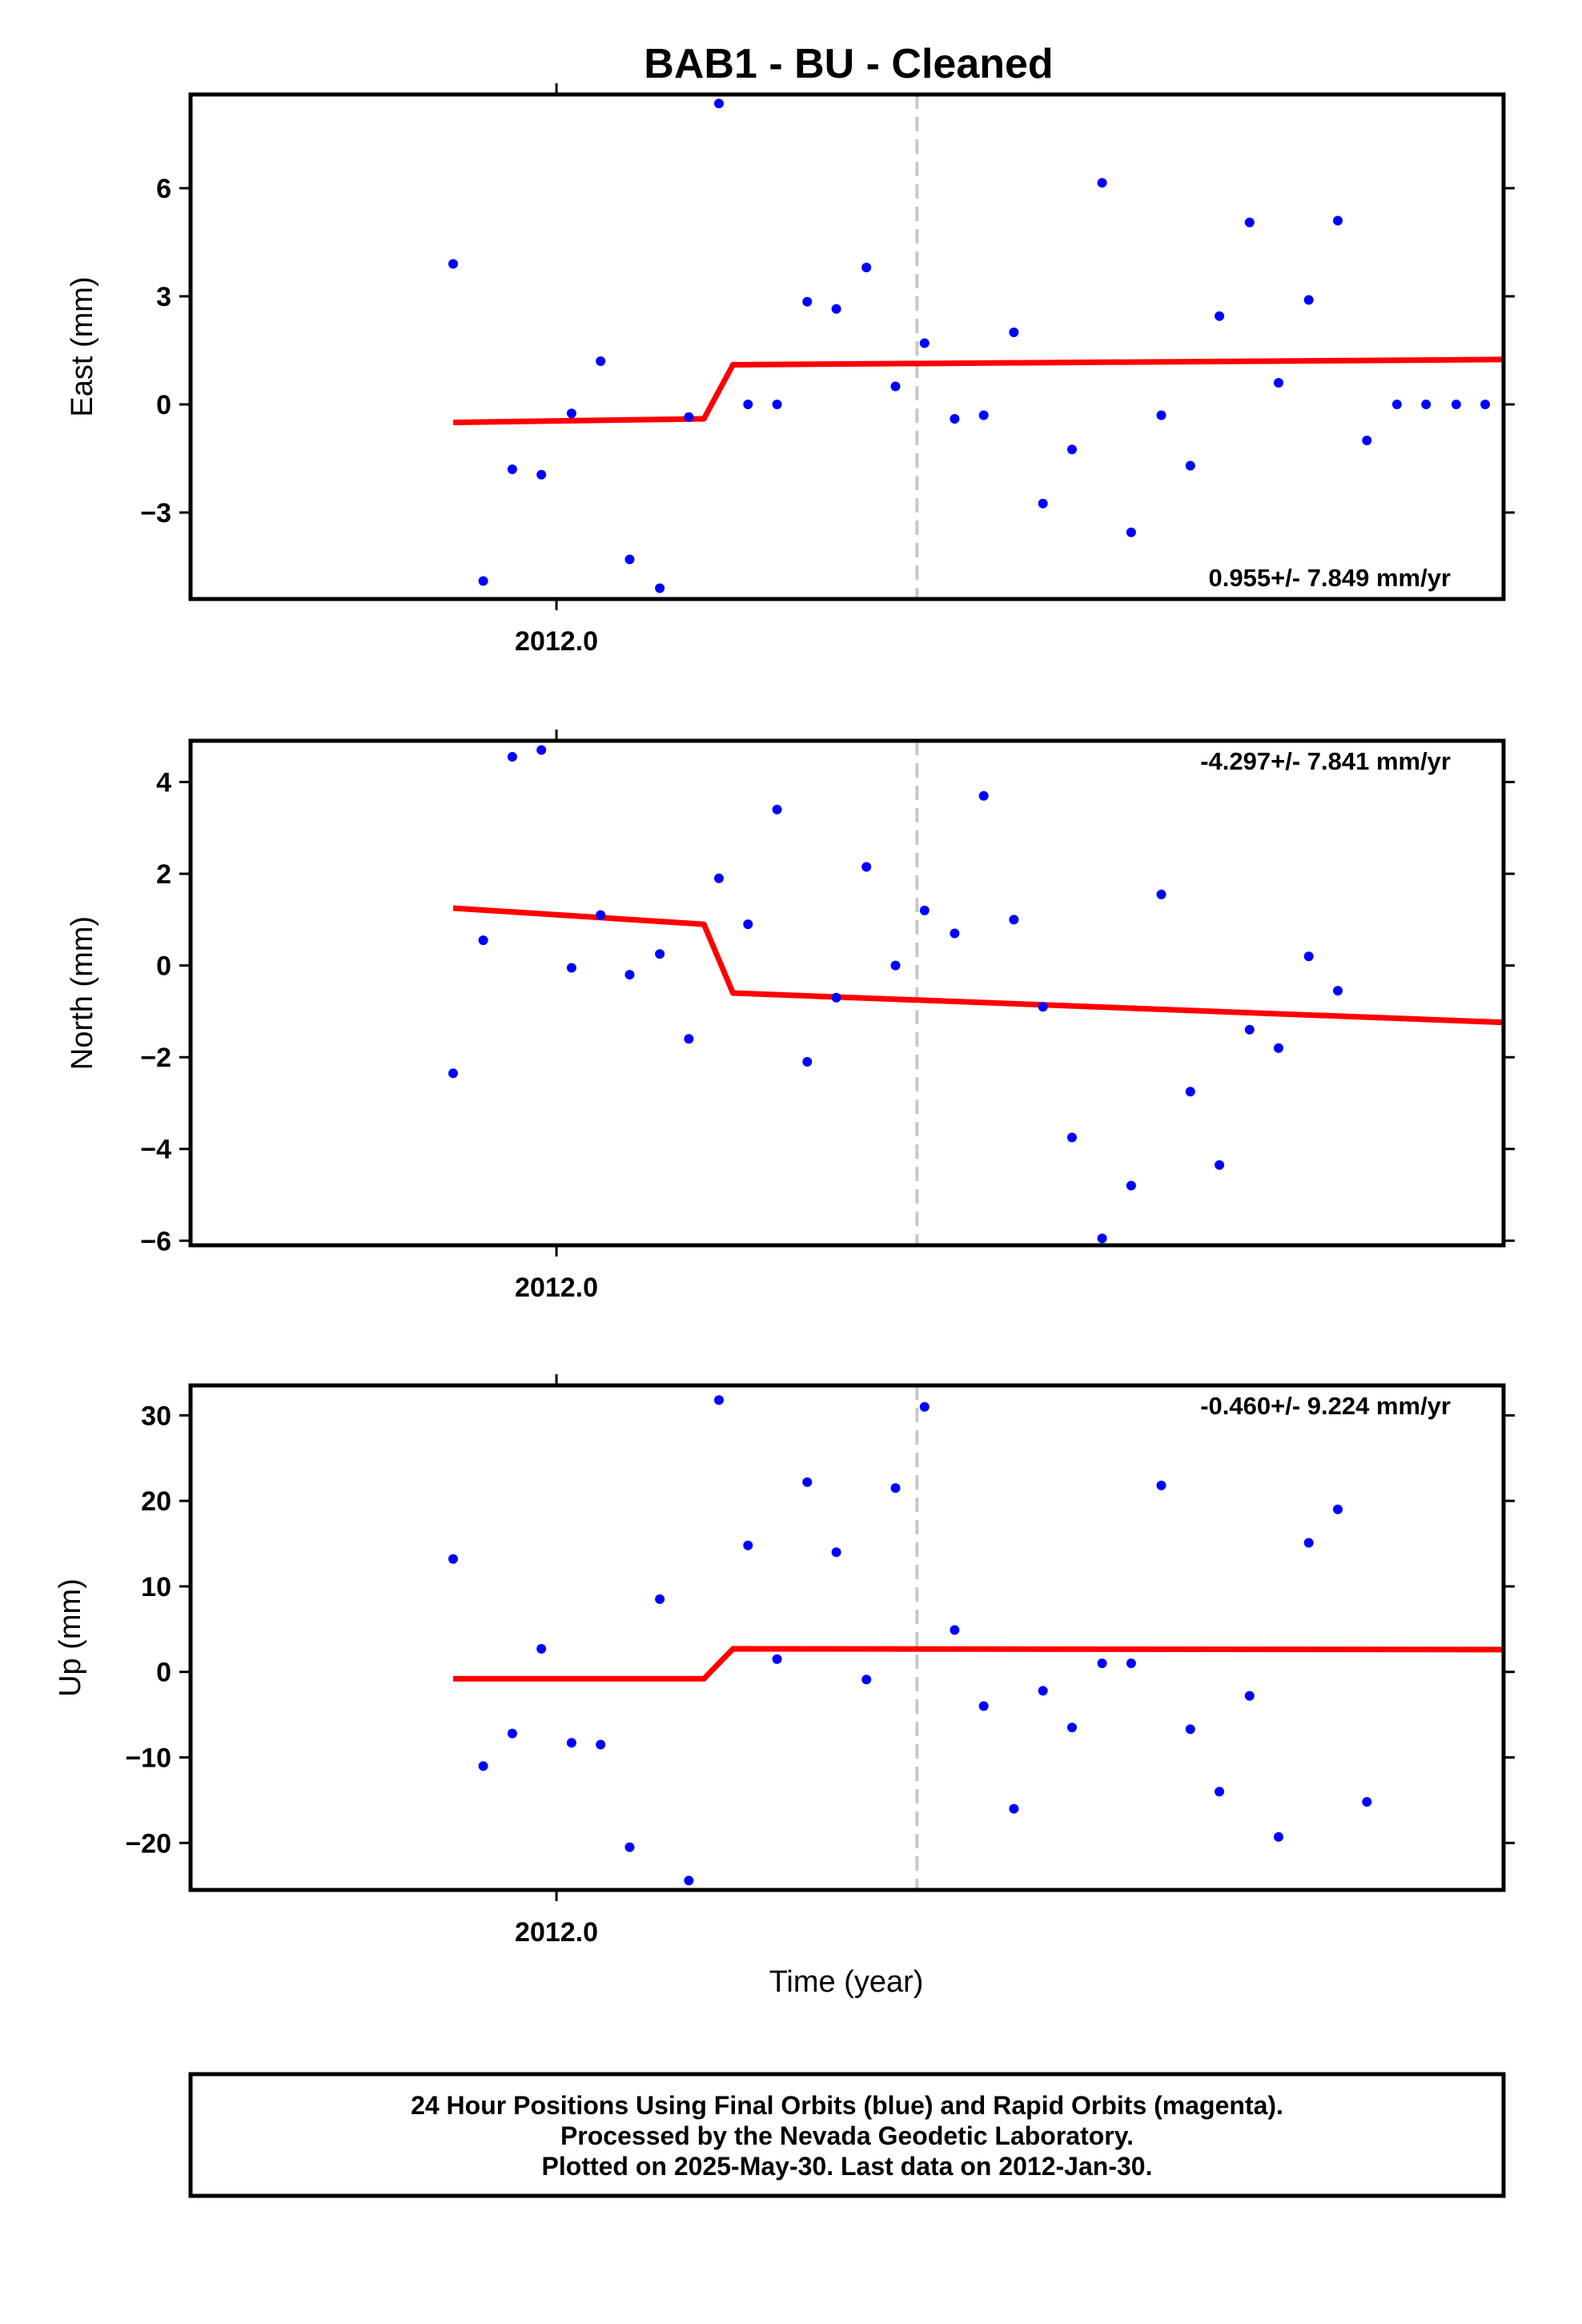  I want to click on rate-label: -4.297+/- 7.841 mm/yr, so click(1326, 761).